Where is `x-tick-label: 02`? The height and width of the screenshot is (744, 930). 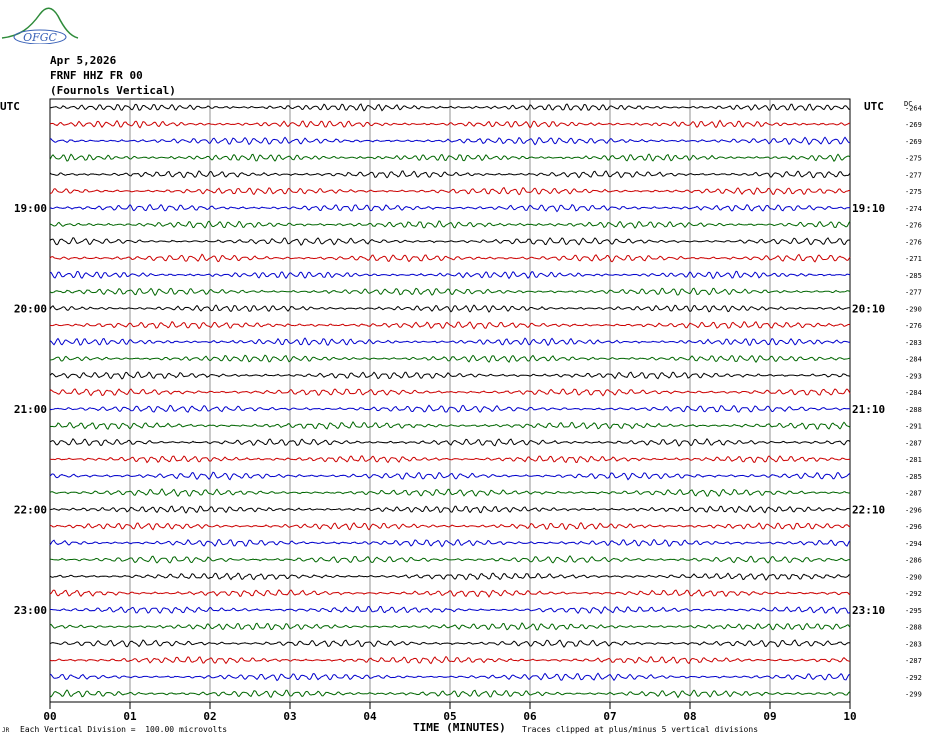 x-tick-label: 02 is located at coordinates (209, 716).